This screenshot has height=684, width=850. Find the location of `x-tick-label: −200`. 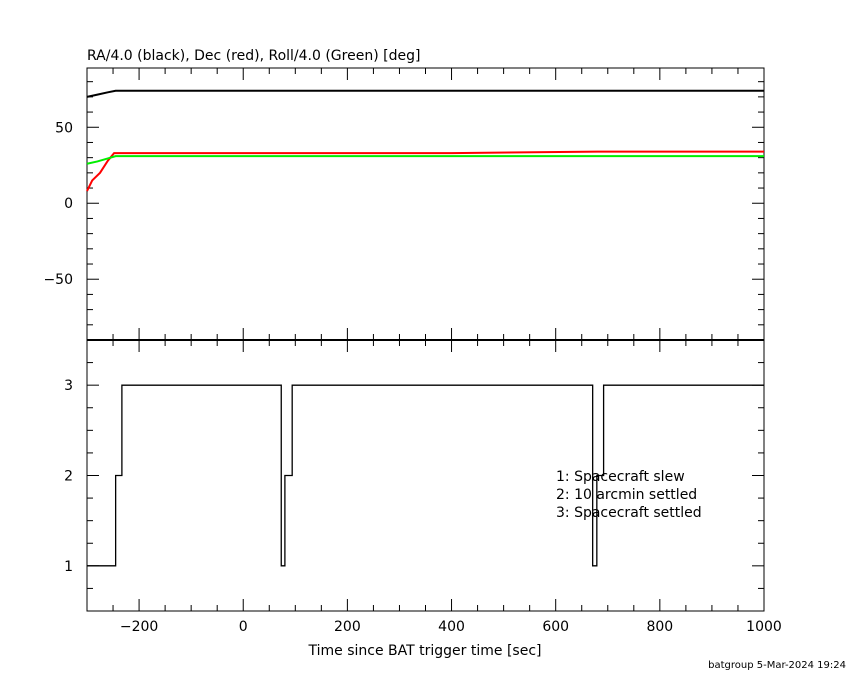

x-tick-label: −200 is located at coordinates (139, 627).